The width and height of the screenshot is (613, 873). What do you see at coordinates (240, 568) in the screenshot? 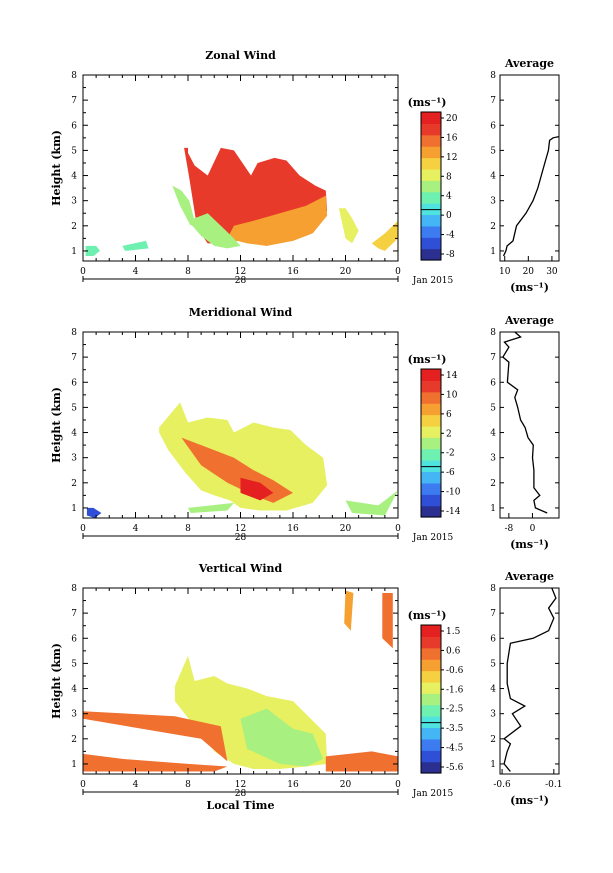
I see `panel-title: Vertical Wind` at bounding box center [240, 568].